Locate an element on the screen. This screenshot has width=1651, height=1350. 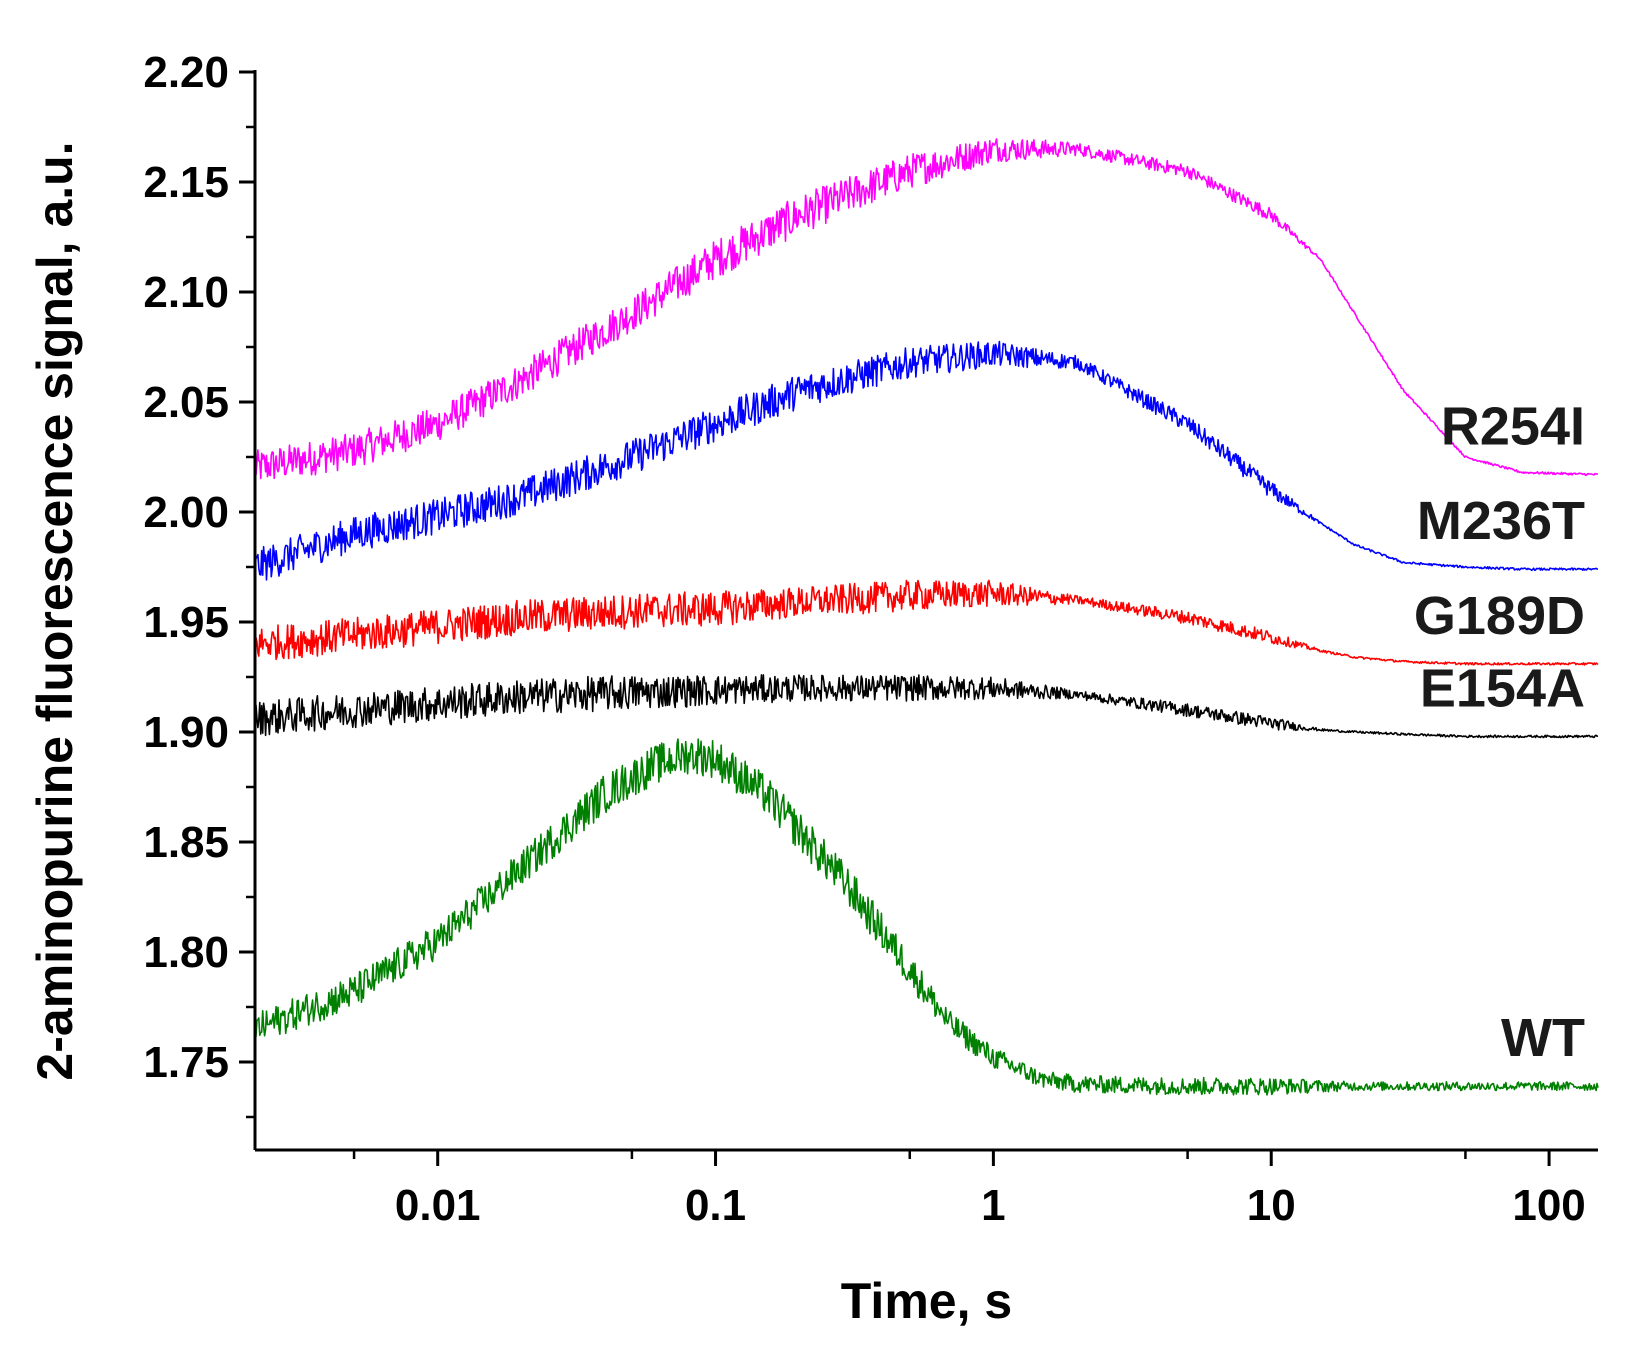
series-line-m236t is located at coordinates (926, 460).